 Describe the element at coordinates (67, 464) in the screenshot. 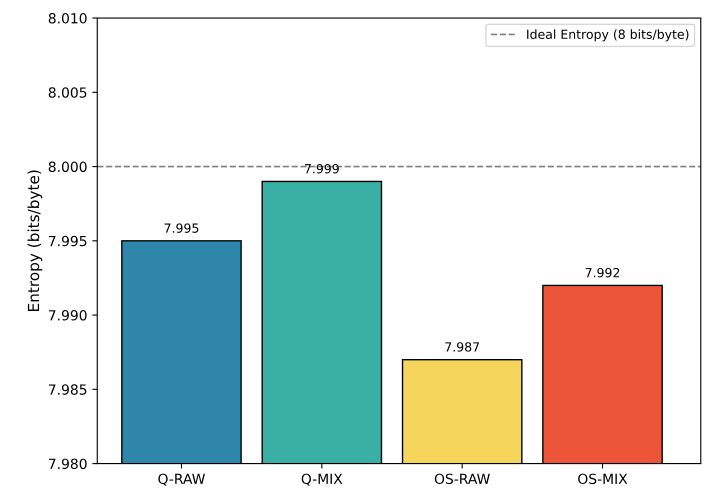

I see `y-tick-label: 7.980` at that location.